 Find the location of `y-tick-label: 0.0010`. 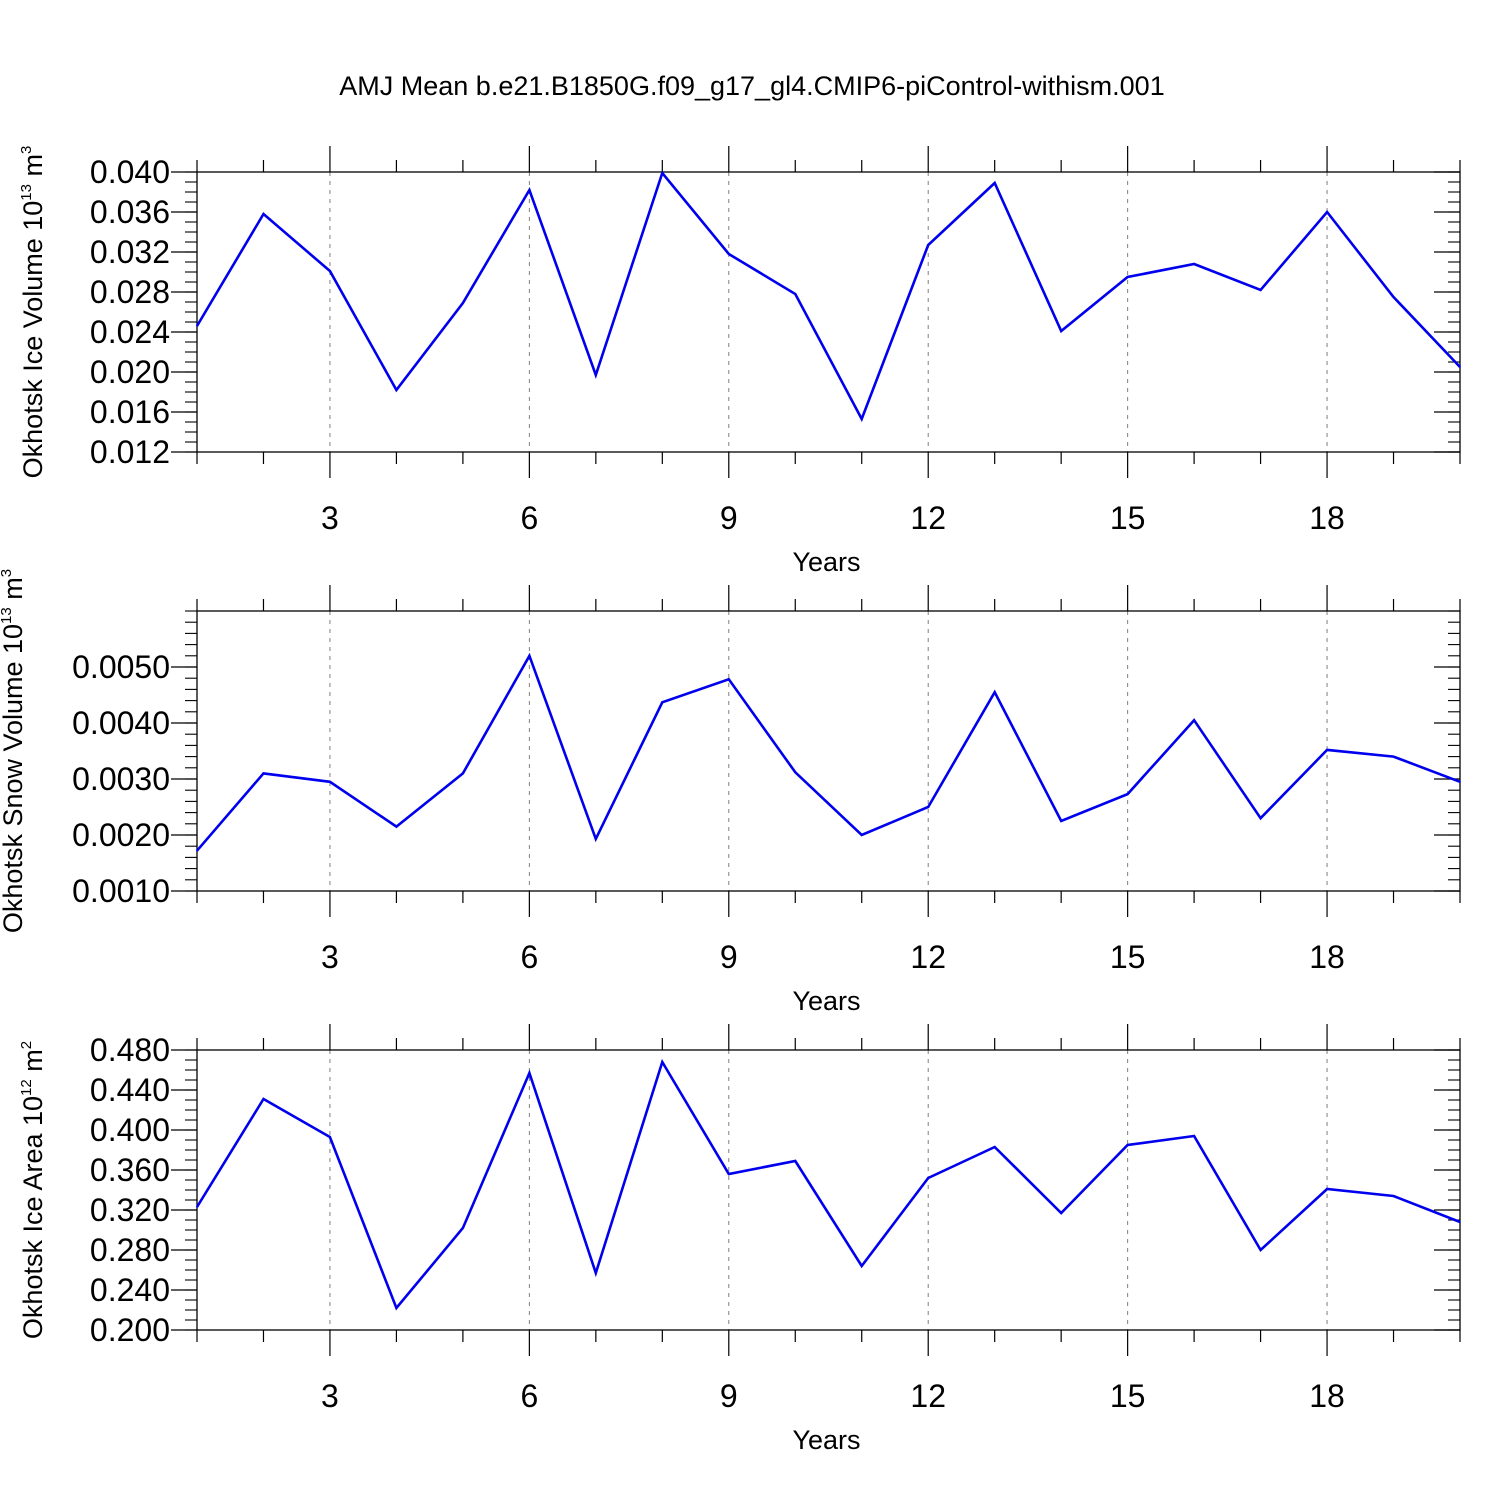

y-tick-label: 0.0010 is located at coordinates (121, 891).